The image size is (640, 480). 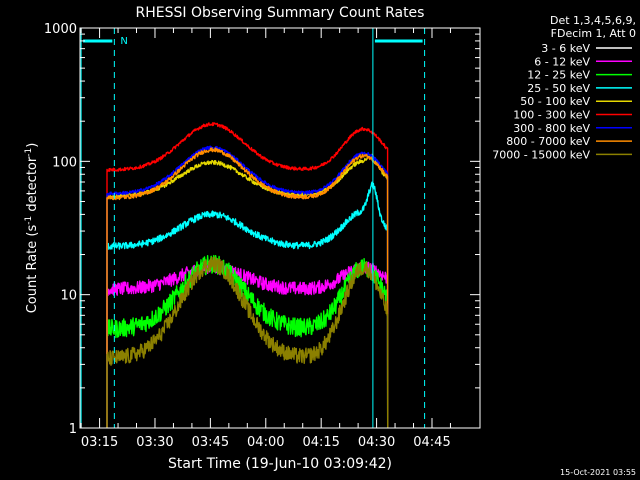 What do you see at coordinates (32, 269) in the screenshot?
I see `y-axis-label-pre: Count Rate (s` at bounding box center [32, 269].